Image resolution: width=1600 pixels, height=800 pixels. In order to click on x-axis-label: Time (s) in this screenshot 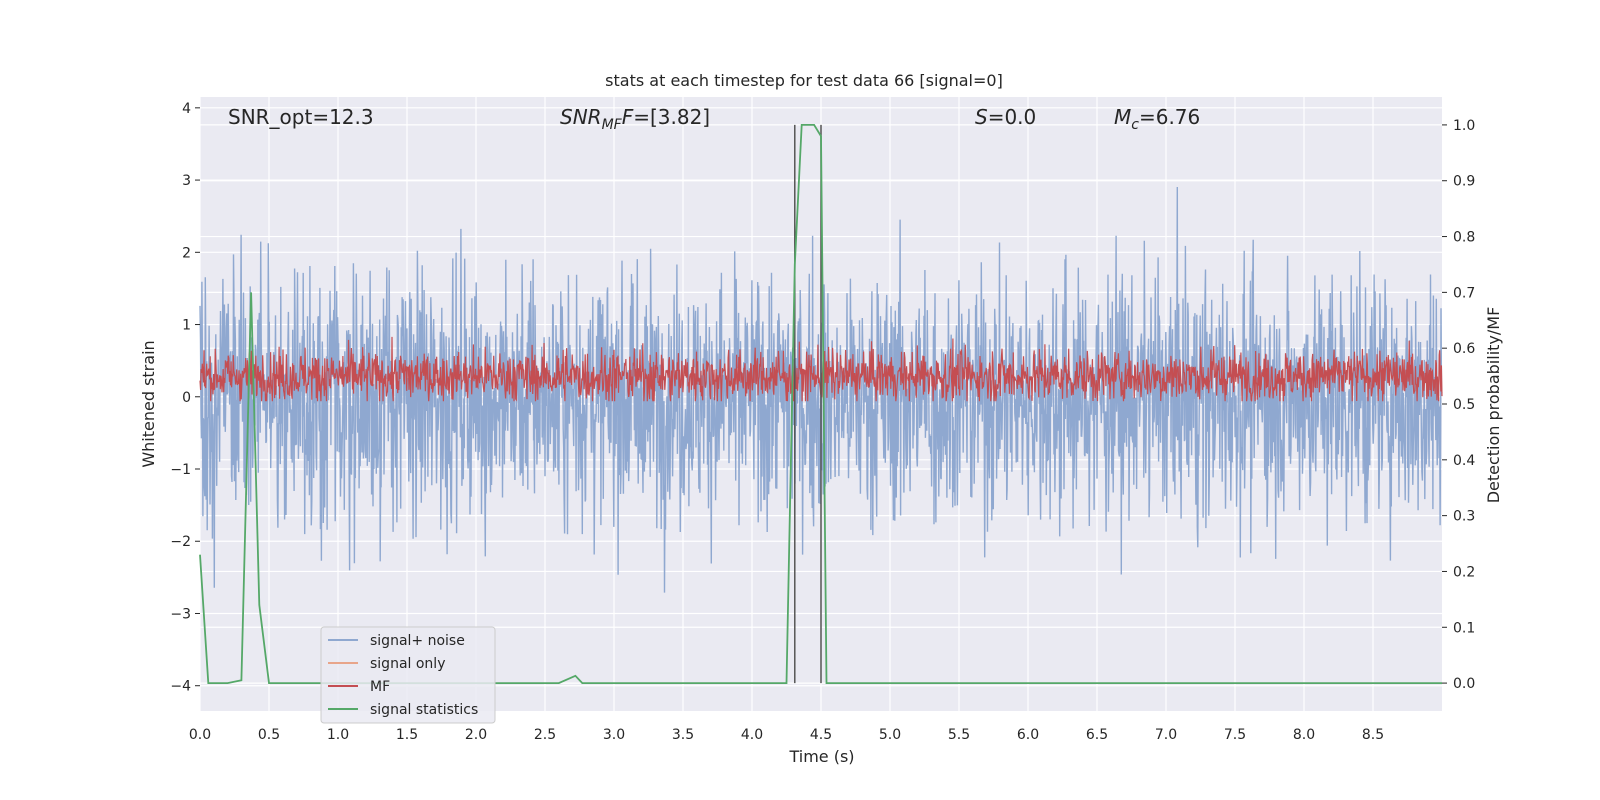, I will do `click(821, 756)`.